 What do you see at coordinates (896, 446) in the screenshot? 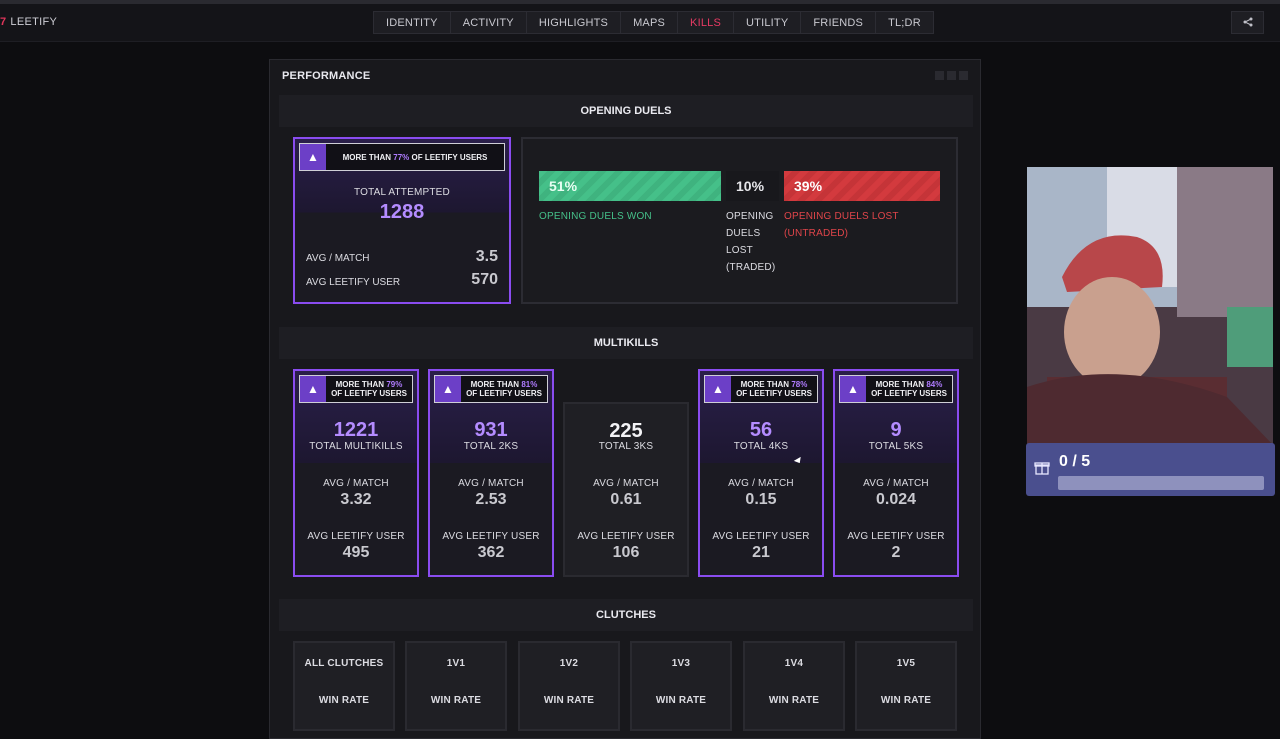
I see `multikill-label: TOTAL 5KS` at bounding box center [896, 446].